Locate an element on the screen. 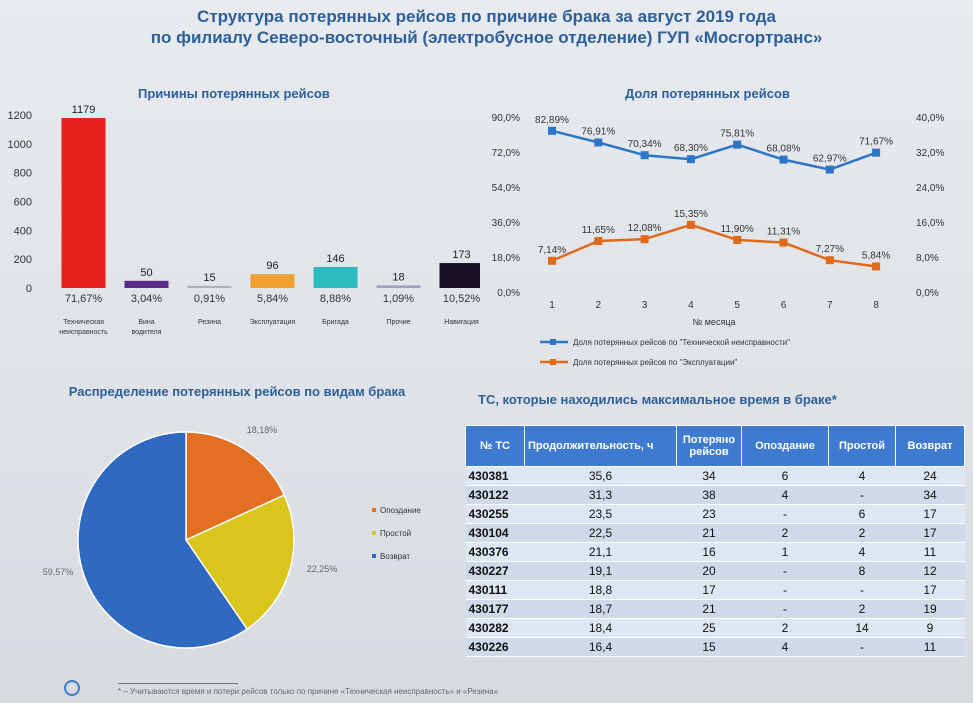 The image size is (973, 703). logo-icon is located at coordinates (72, 688).